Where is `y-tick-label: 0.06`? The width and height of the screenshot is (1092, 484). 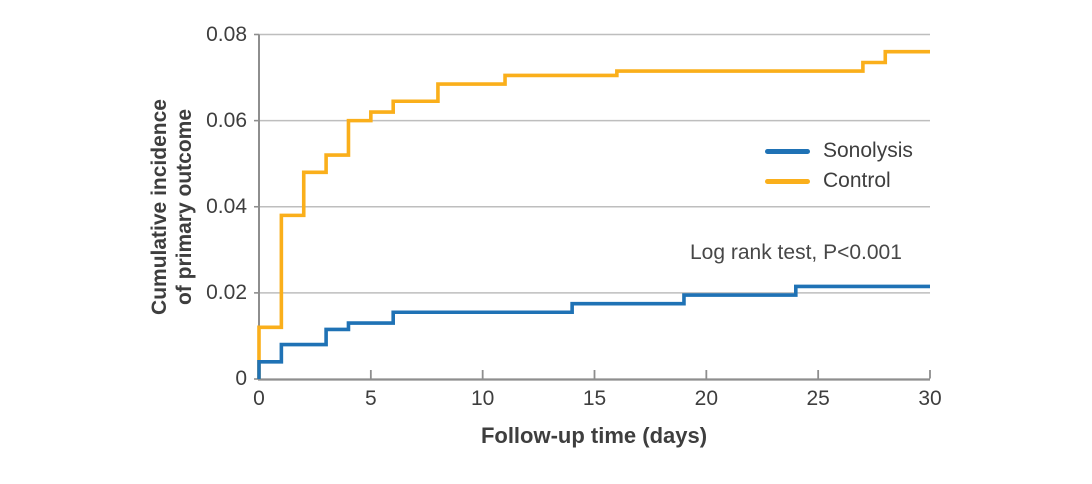
y-tick-label: 0.06 is located at coordinates (226, 120).